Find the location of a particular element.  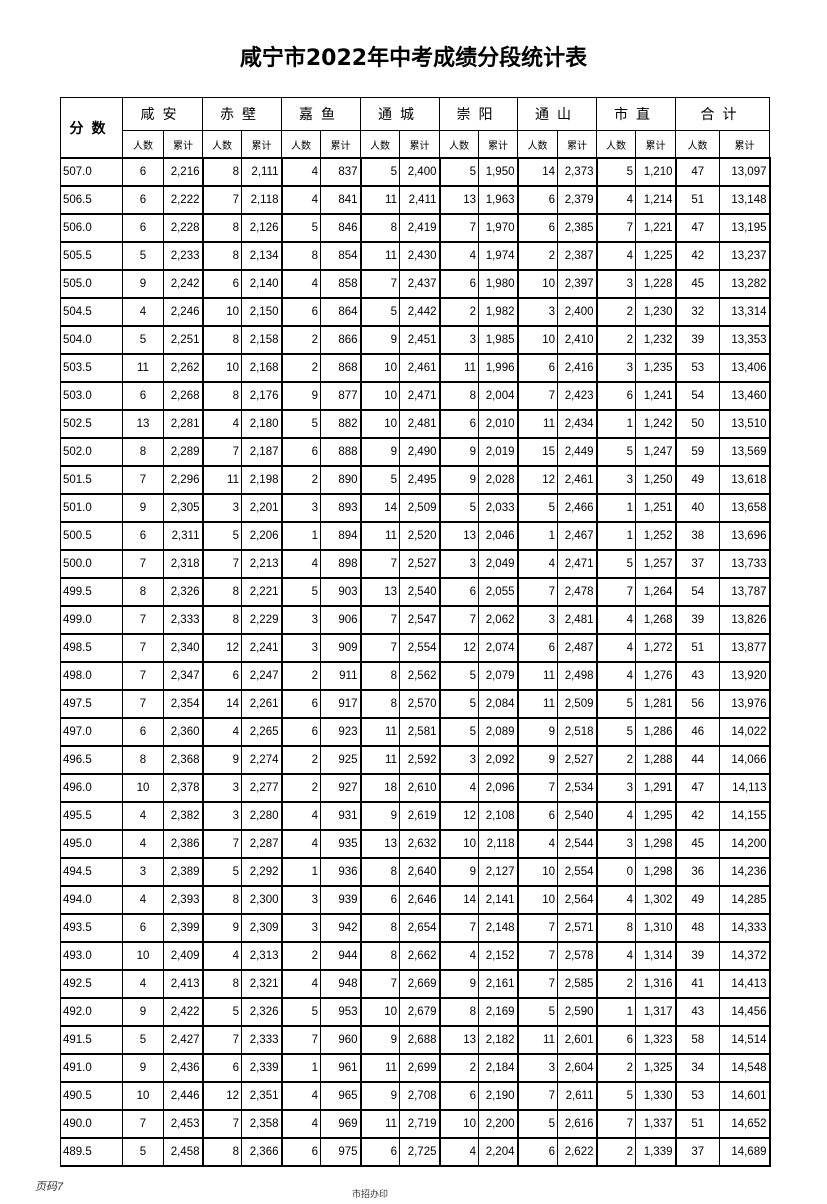

cumulative-cell: 2,446 is located at coordinates (183, 1096).